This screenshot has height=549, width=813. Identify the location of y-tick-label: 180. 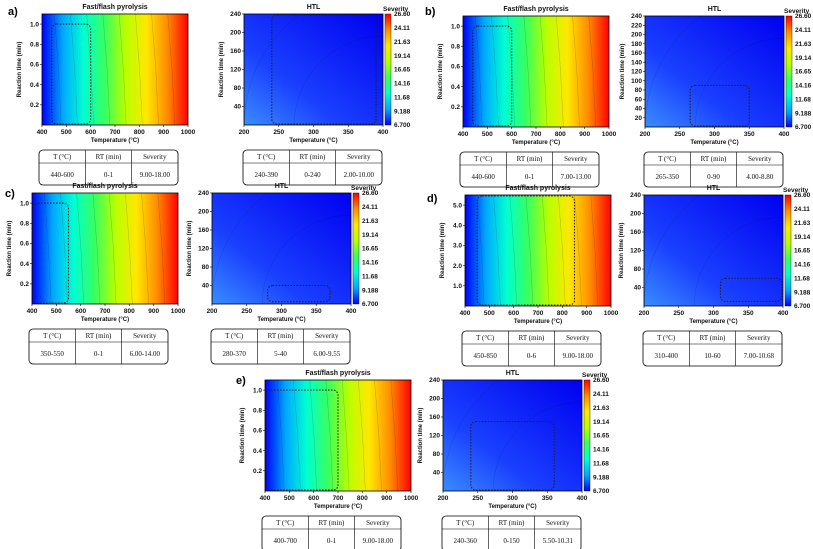
(636, 44).